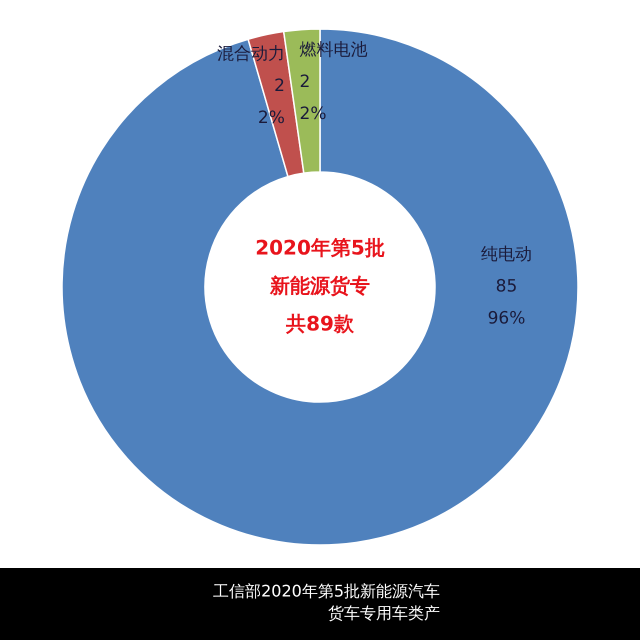 The height and width of the screenshot is (640, 640). I want to click on text: 共89款, so click(320, 323).